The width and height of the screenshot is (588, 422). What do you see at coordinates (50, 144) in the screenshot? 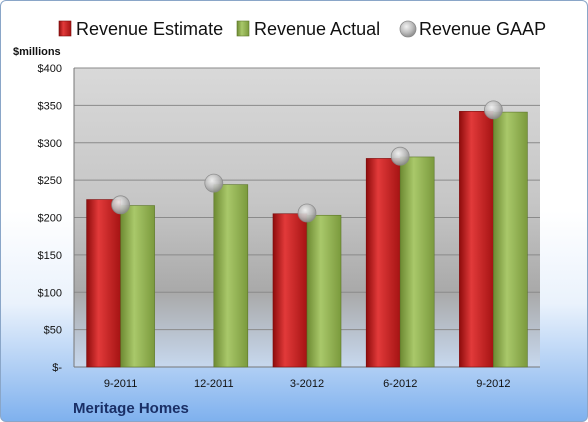
I see `y-tick-label: $300` at bounding box center [50, 144].